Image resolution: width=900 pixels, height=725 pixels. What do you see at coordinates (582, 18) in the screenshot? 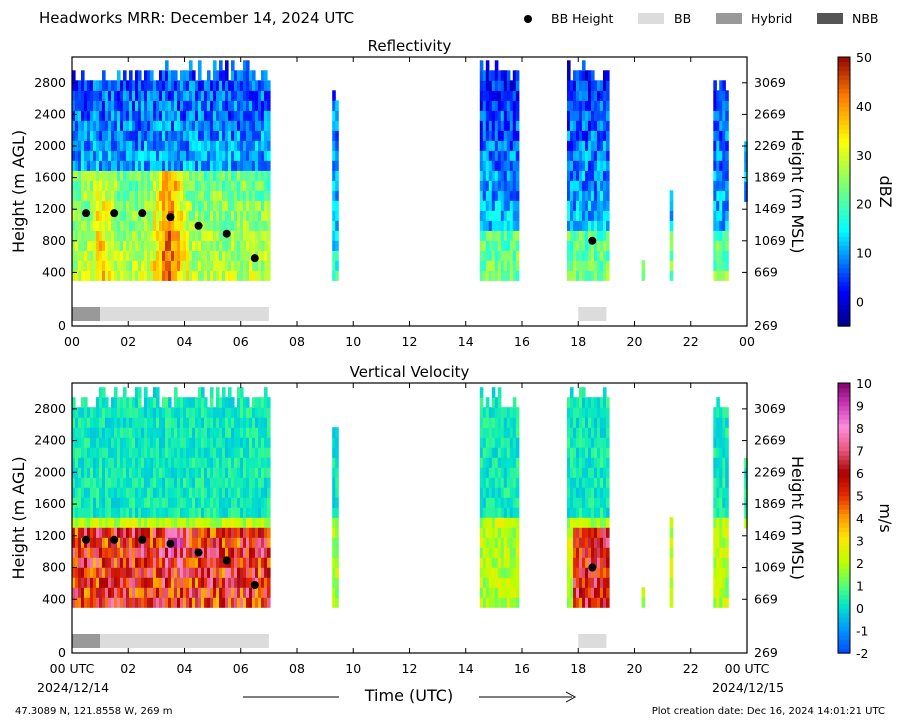
I see `legend-label-bb-height: BB Height` at bounding box center [582, 18].